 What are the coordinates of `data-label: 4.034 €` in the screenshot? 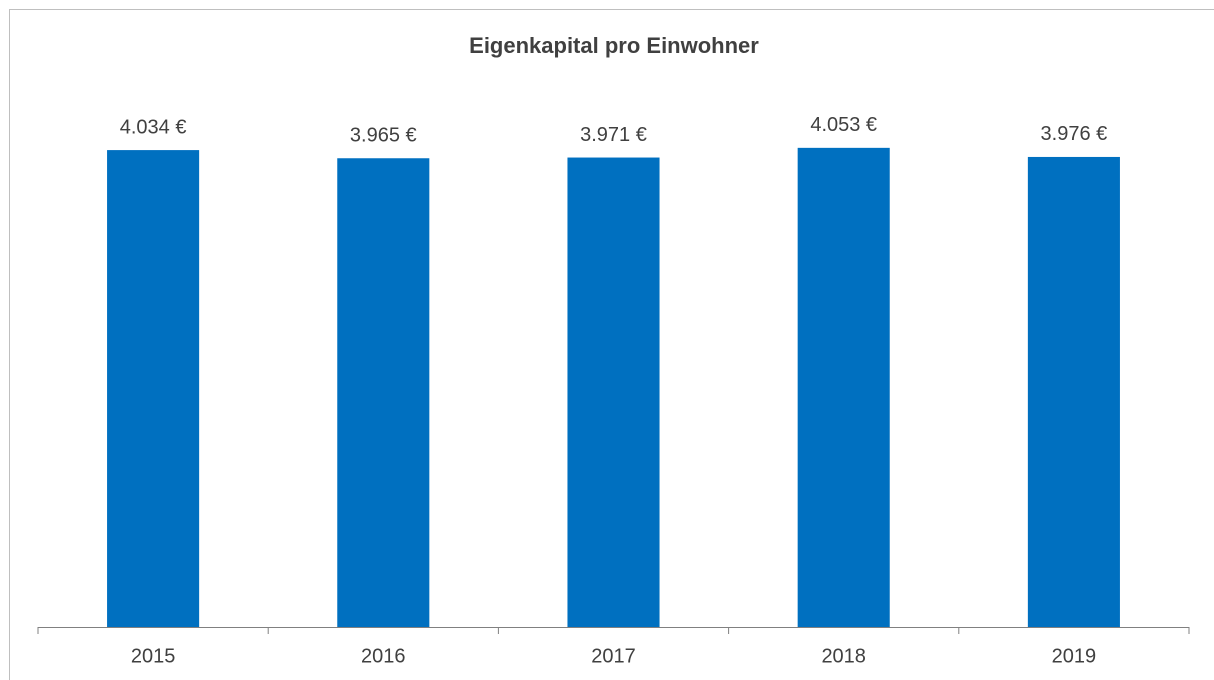 It's located at (153, 127).